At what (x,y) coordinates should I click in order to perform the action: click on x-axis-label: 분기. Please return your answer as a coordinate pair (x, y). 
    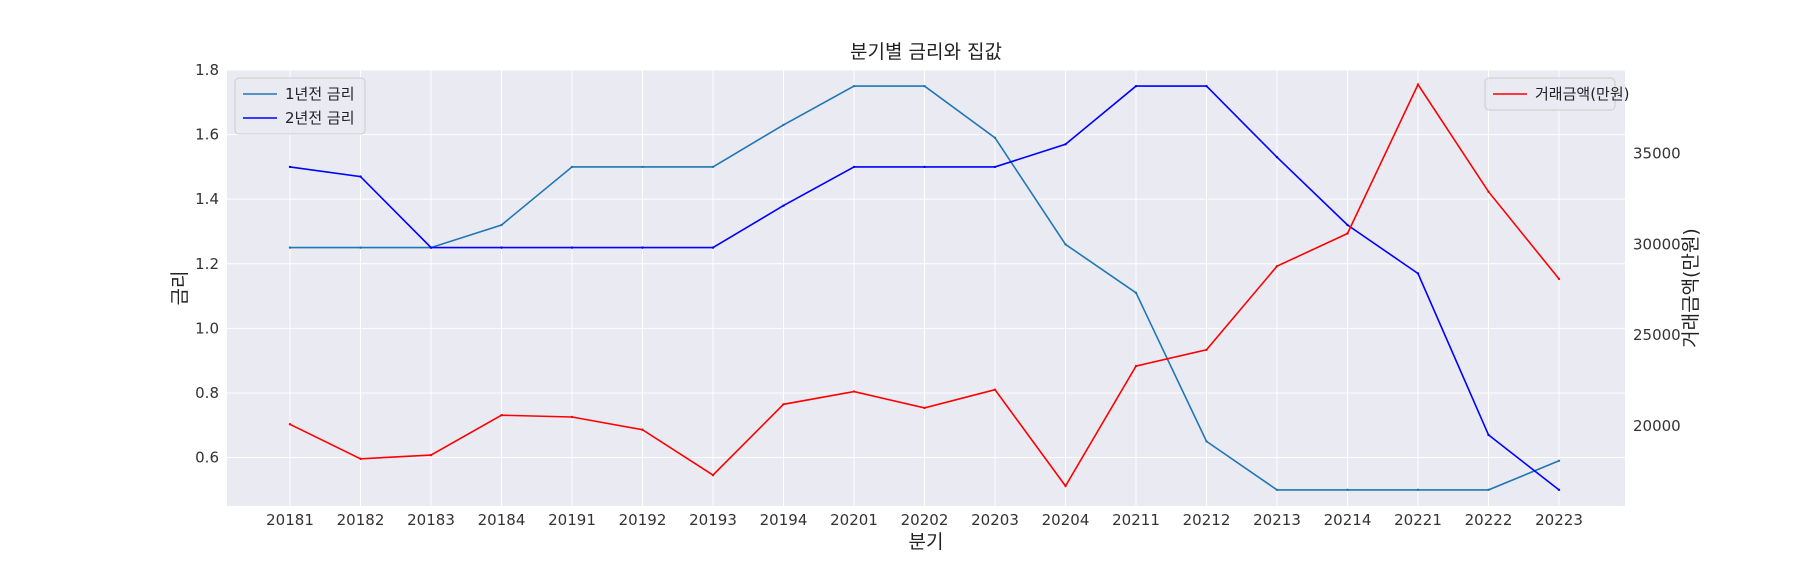
    Looking at the image, I should click on (926, 542).